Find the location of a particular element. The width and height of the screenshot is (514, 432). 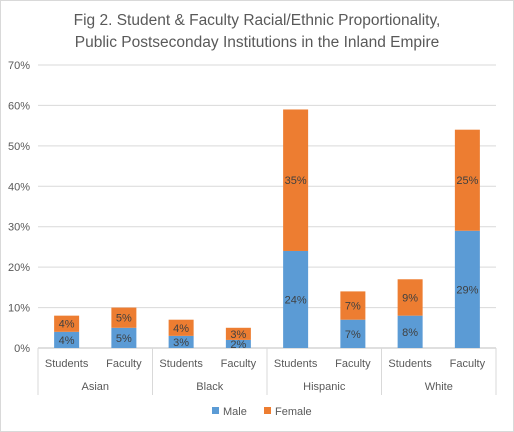

data-label-female: 7% is located at coordinates (353, 307).